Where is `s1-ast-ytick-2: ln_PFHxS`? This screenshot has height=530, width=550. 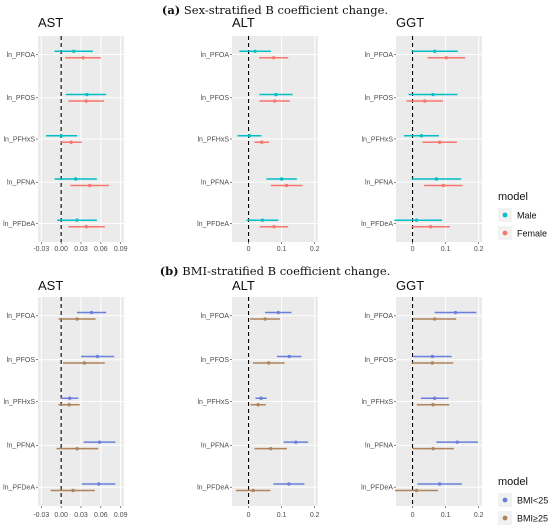 s1-ast-ytick-2: ln_PFHxS is located at coordinates (19, 402).